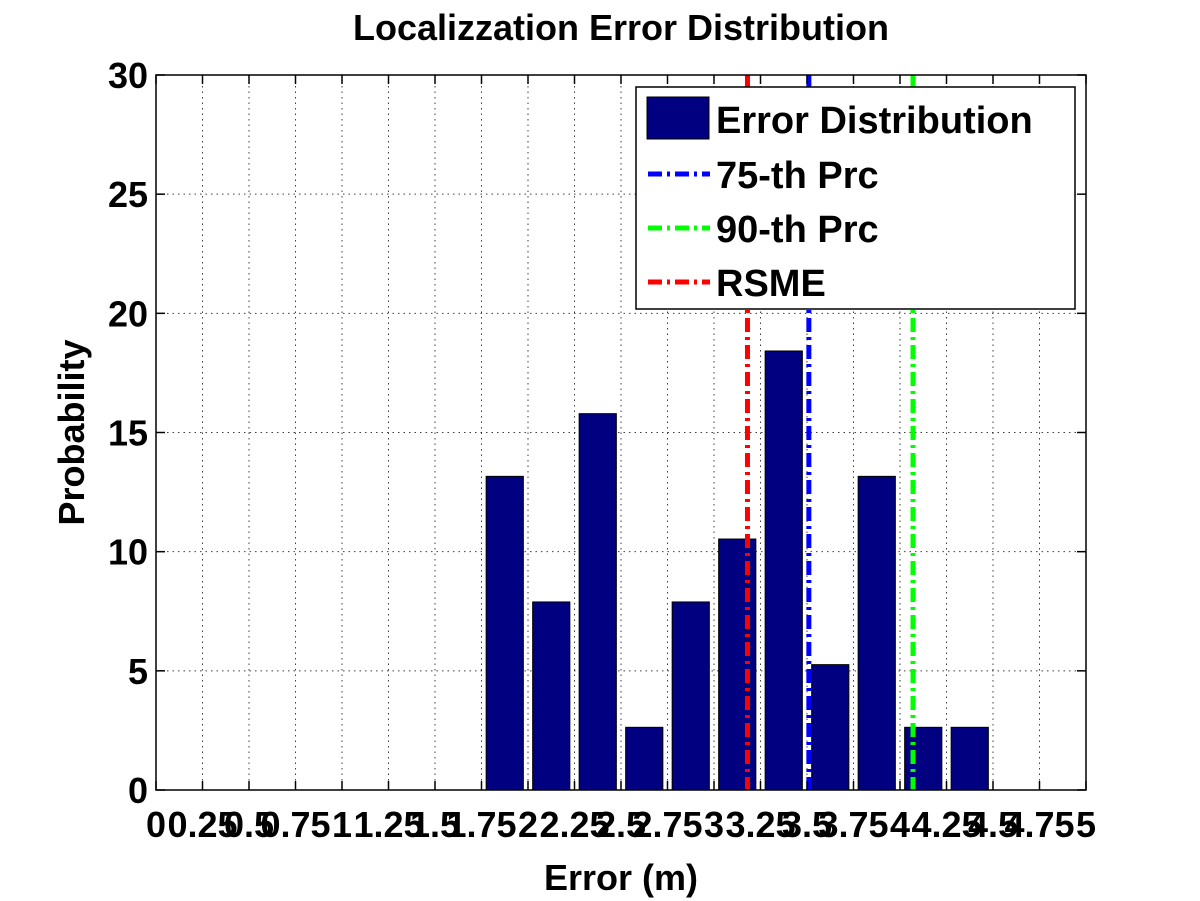  Describe the element at coordinates (128, 75) in the screenshot. I see `y-tick-label: 30` at that location.